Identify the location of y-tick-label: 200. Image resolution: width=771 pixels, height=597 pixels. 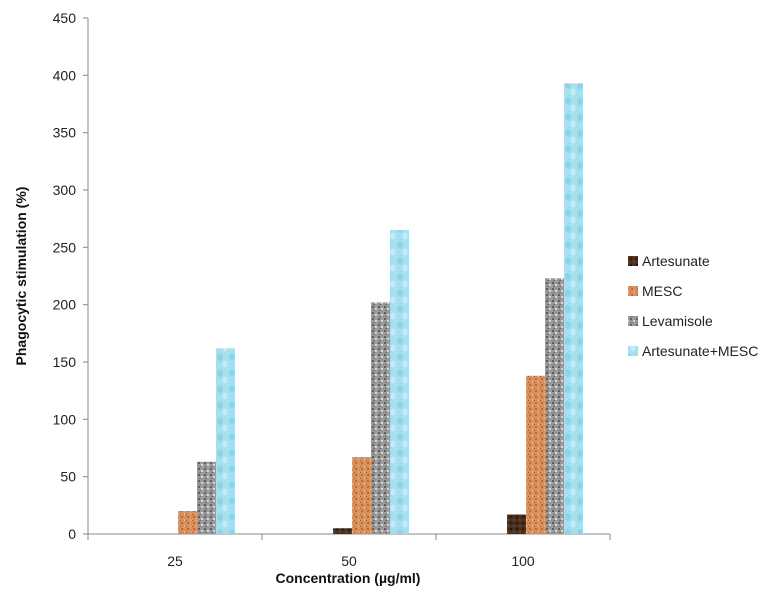
(65, 305).